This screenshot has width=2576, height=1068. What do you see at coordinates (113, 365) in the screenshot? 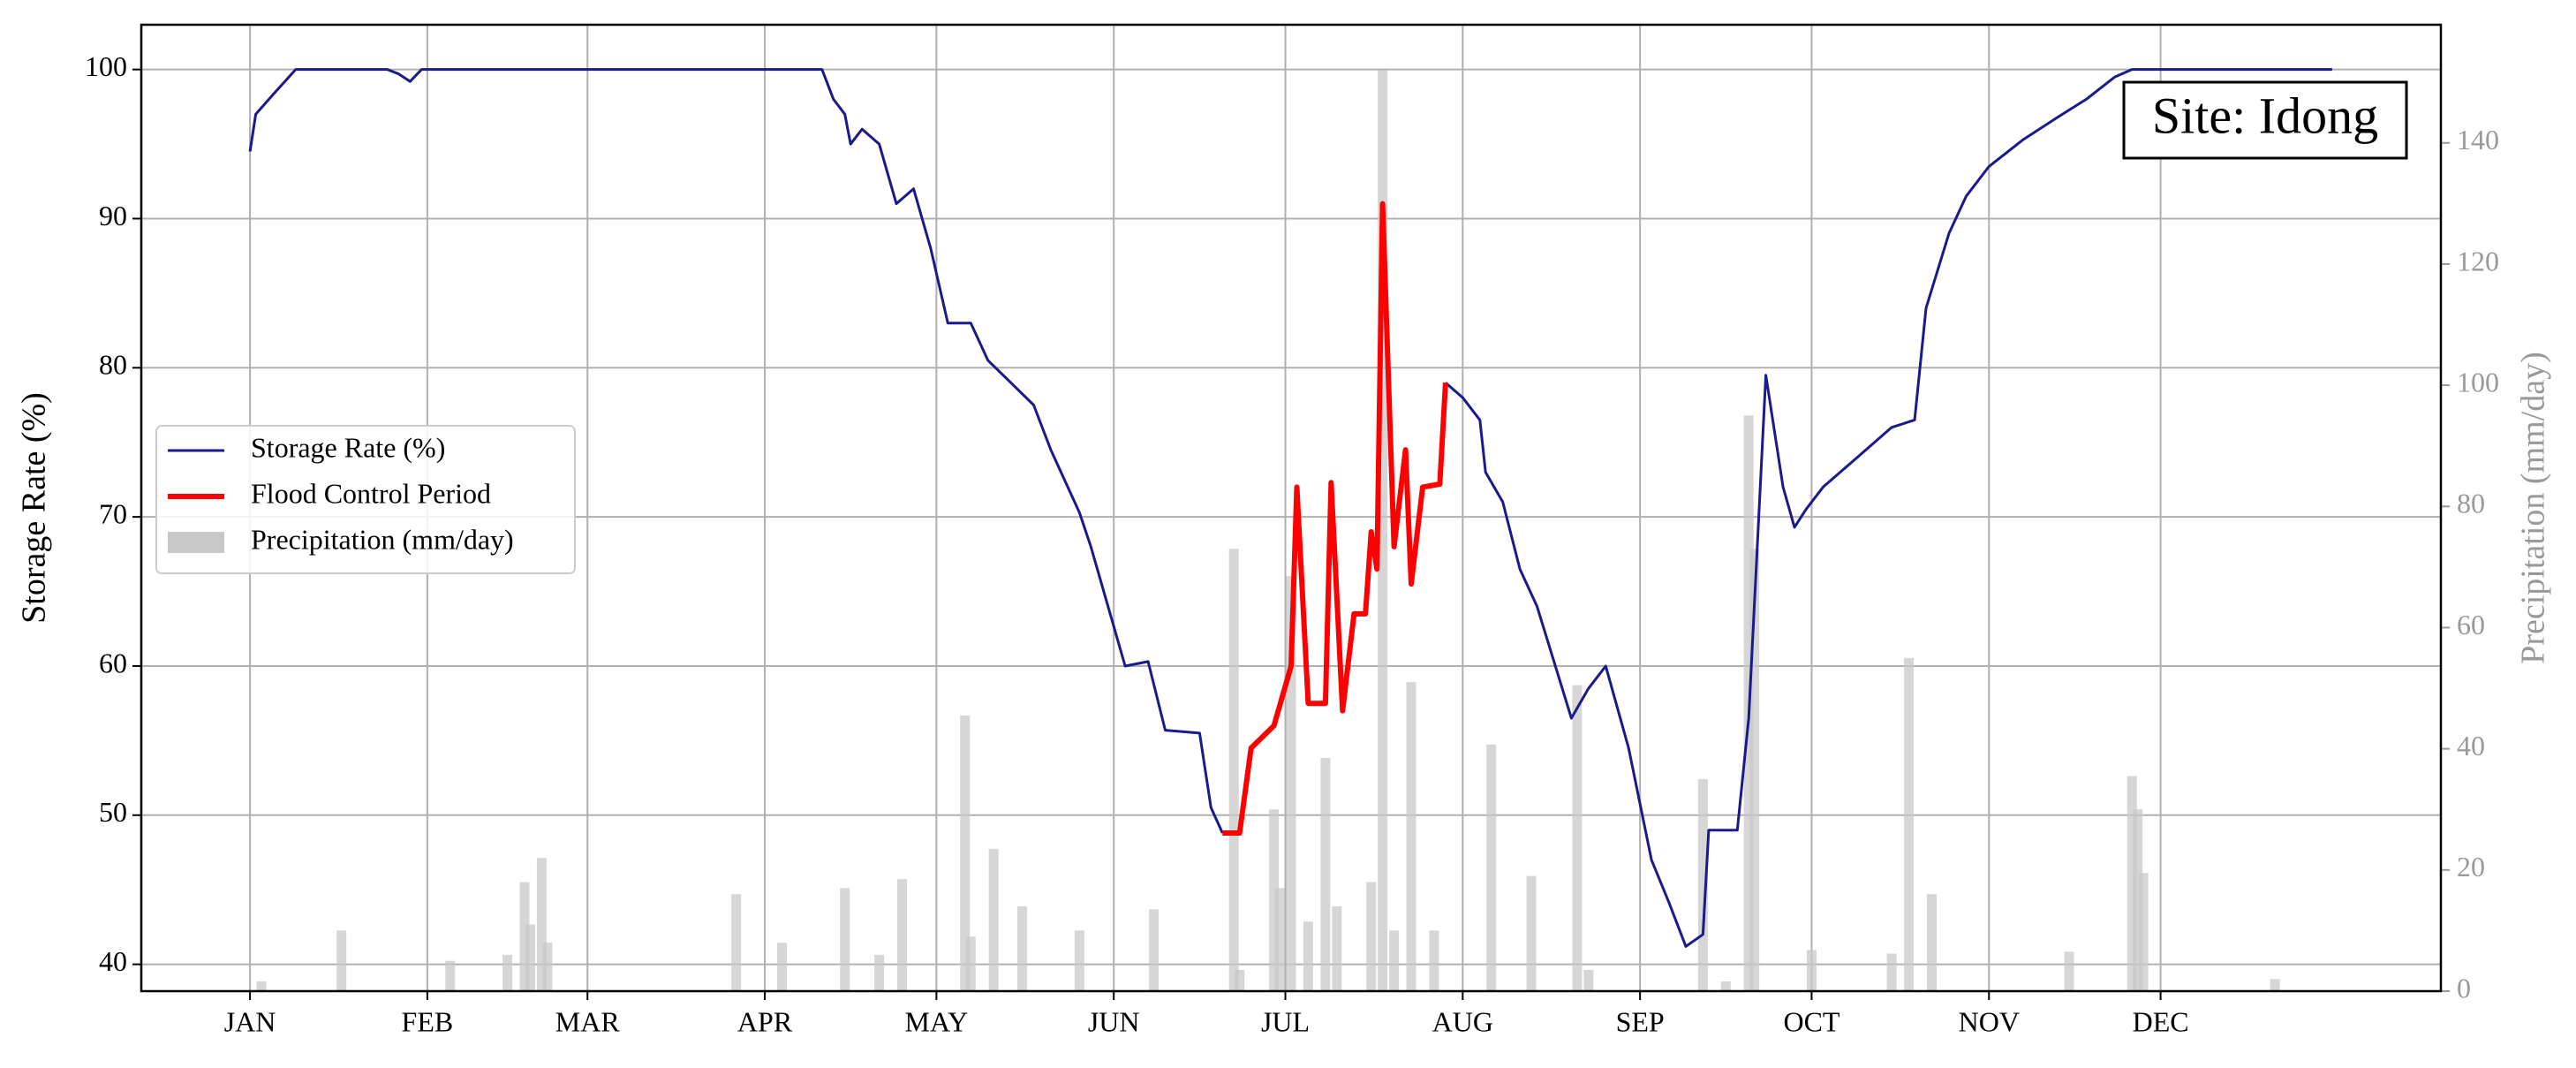
I see `y-tick-label: 80` at bounding box center [113, 365].